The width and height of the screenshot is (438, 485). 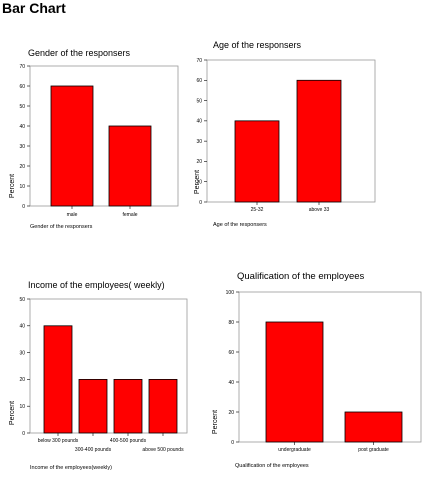 I want to click on category-label: 400-500 pounds, so click(x=128, y=441).